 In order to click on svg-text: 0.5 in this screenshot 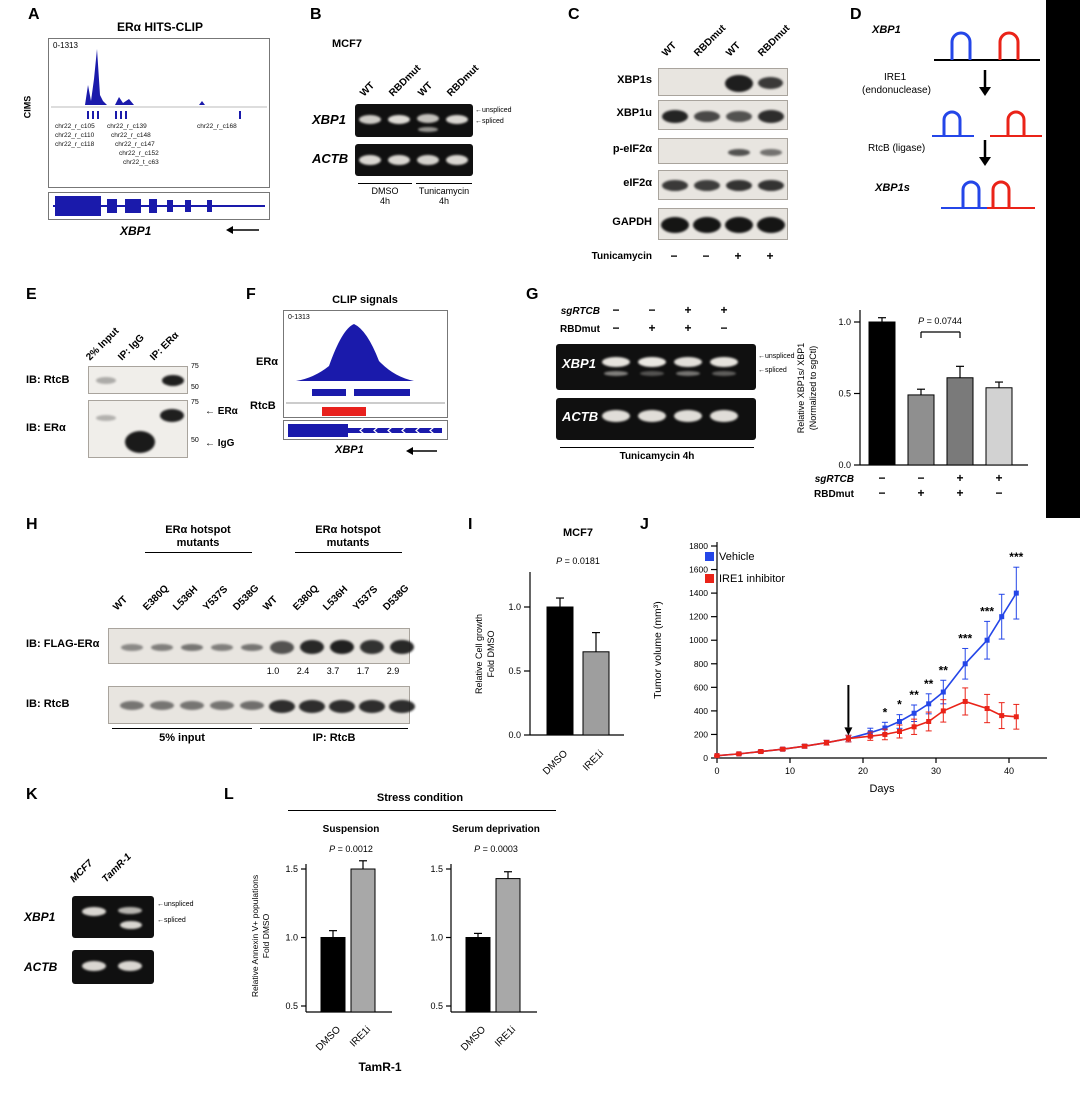, I will do `click(844, 394)`.